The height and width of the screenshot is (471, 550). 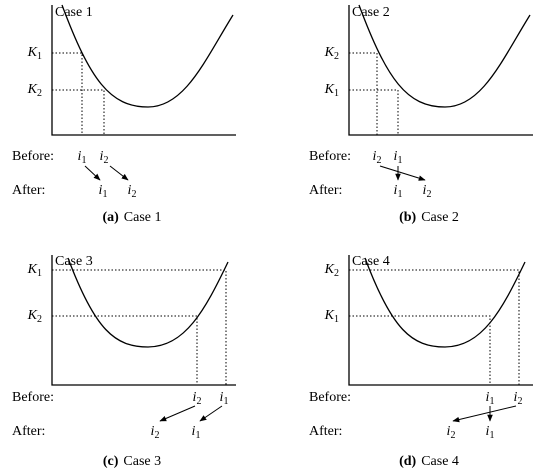 I want to click on caption-tag: (b), so click(x=407, y=217).